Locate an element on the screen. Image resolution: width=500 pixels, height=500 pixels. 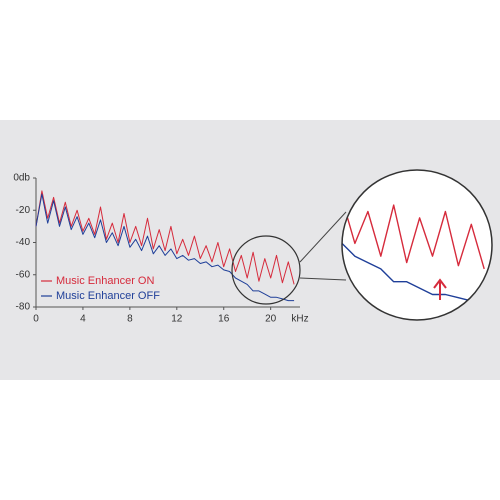
y-tick-label: -40 is located at coordinates (23, 242).